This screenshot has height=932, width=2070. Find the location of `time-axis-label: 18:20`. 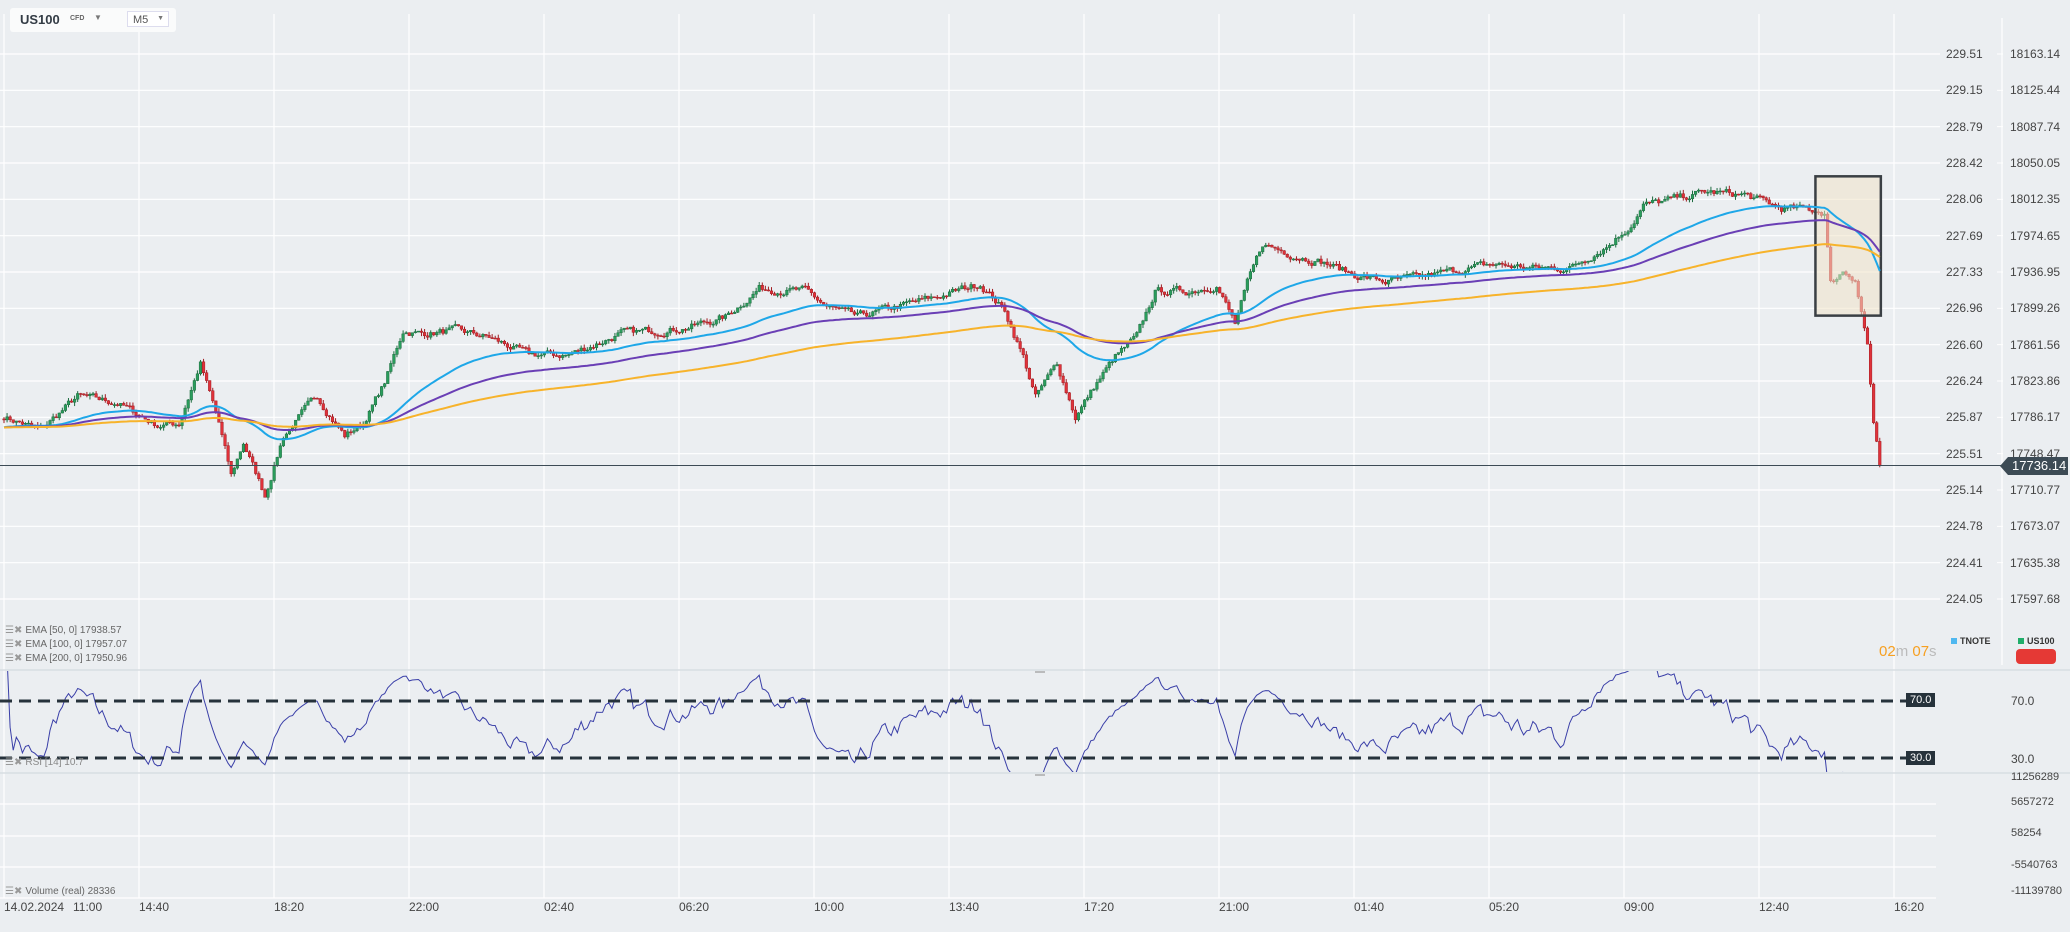

time-axis-label: 18:20 is located at coordinates (289, 907).